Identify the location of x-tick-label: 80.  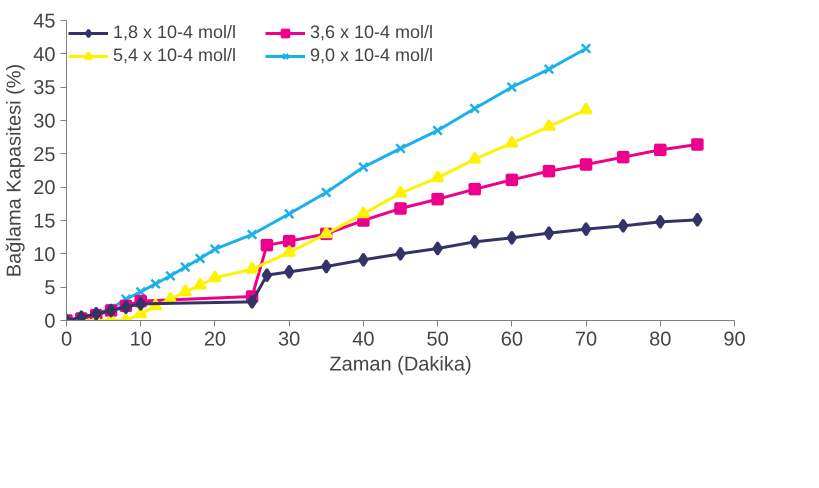
(660, 339).